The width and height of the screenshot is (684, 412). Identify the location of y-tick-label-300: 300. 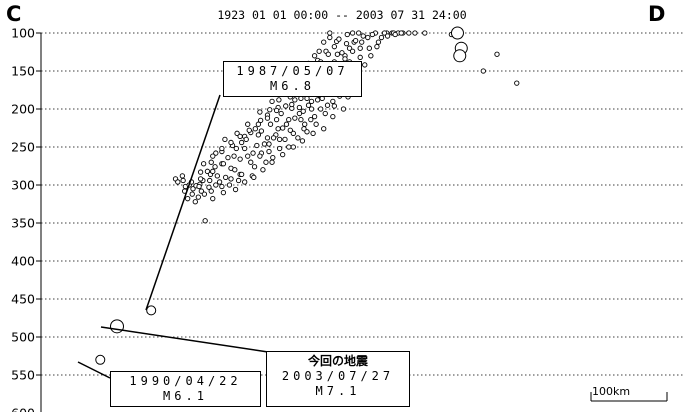
(23, 185).